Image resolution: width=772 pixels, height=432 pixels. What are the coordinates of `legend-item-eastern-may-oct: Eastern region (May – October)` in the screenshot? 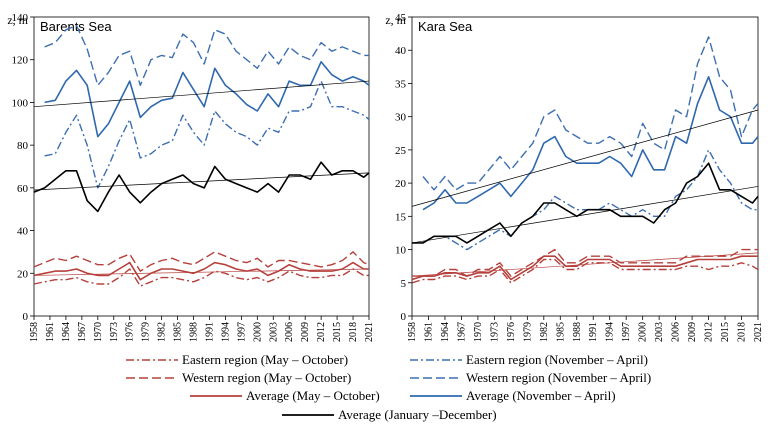 It's located at (237, 359).